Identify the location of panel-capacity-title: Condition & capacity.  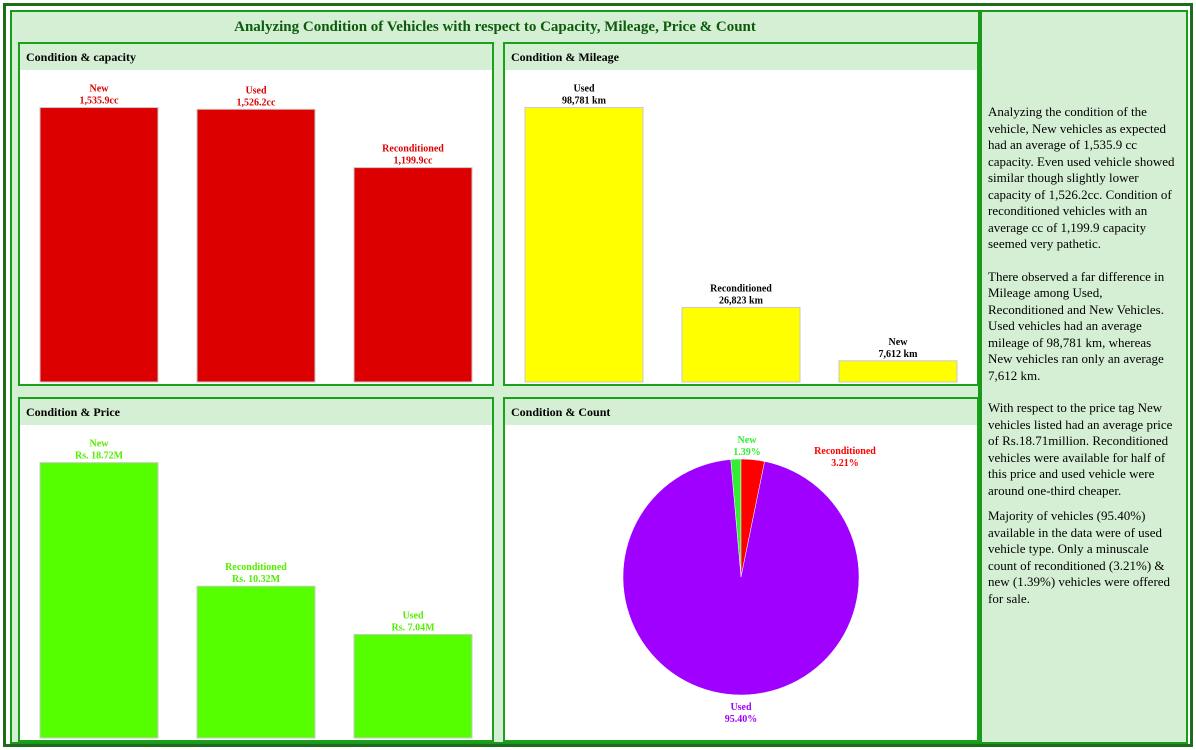
(256, 57).